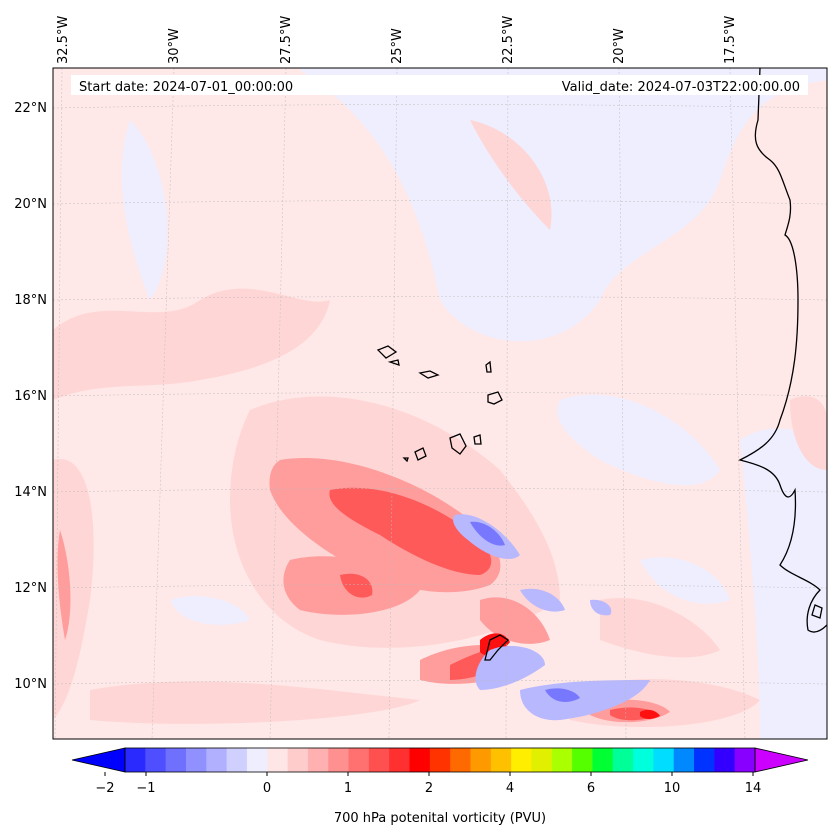 The image size is (837, 836). Describe the element at coordinates (439, 85) in the screenshot. I see `header-box` at that location.